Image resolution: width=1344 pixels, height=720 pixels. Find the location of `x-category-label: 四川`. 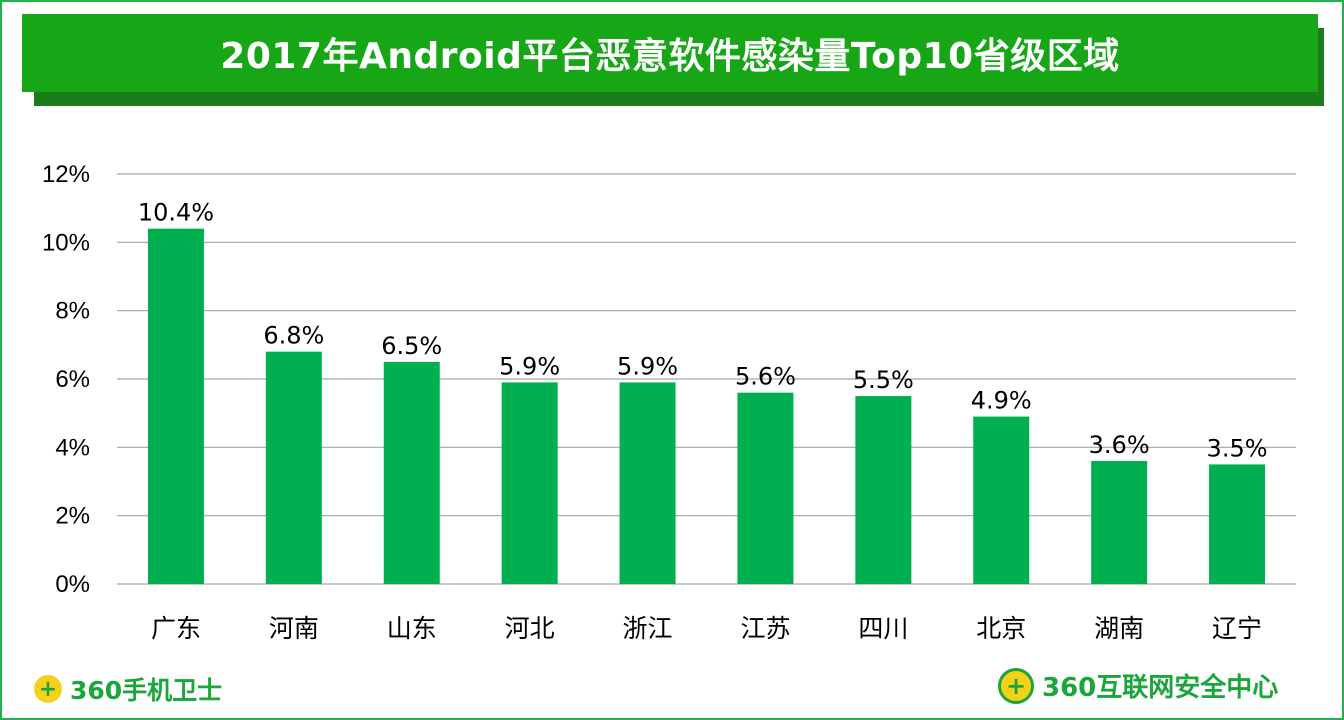

x-category-label: 四川 is located at coordinates (883, 628).